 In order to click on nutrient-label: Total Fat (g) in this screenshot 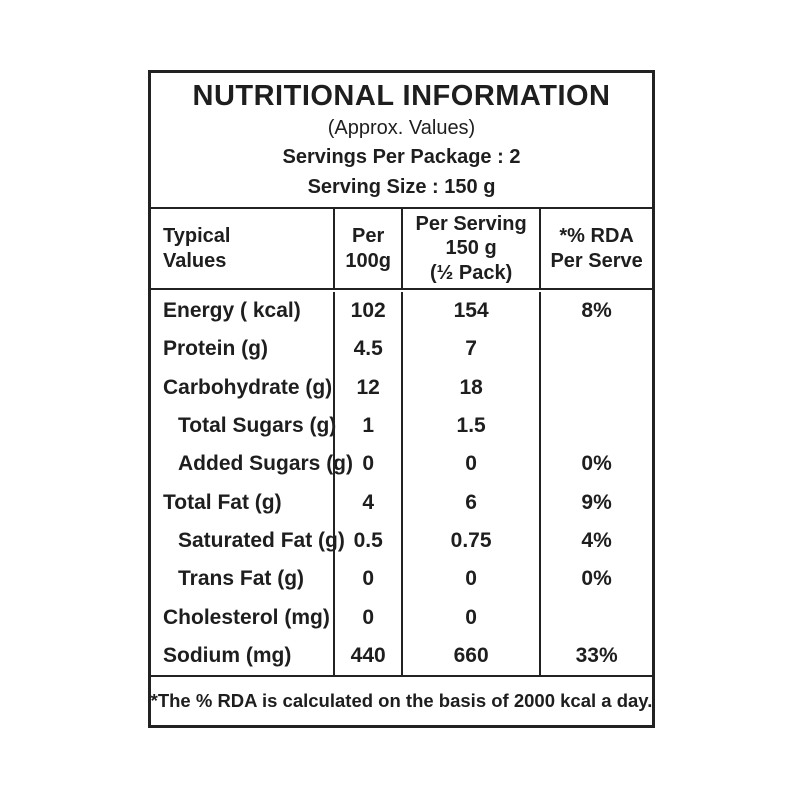, I will do `click(222, 502)`.